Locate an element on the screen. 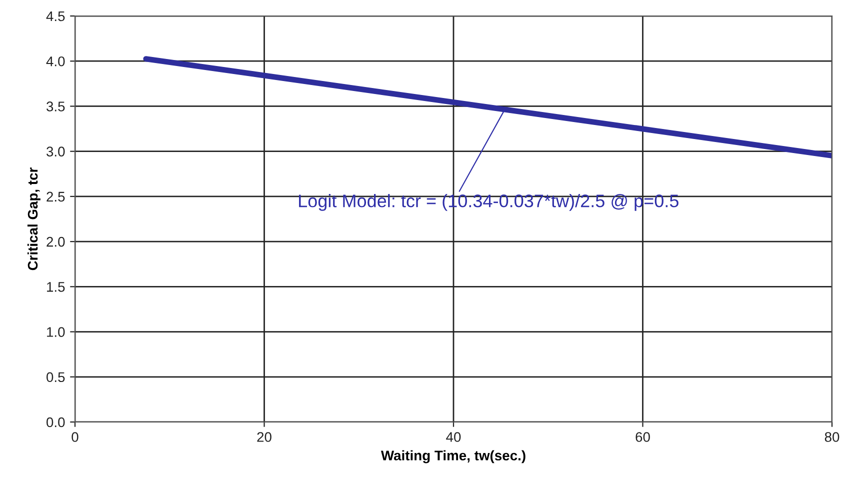 The height and width of the screenshot is (483, 841). y-tick-label: 1.5 is located at coordinates (56, 287).